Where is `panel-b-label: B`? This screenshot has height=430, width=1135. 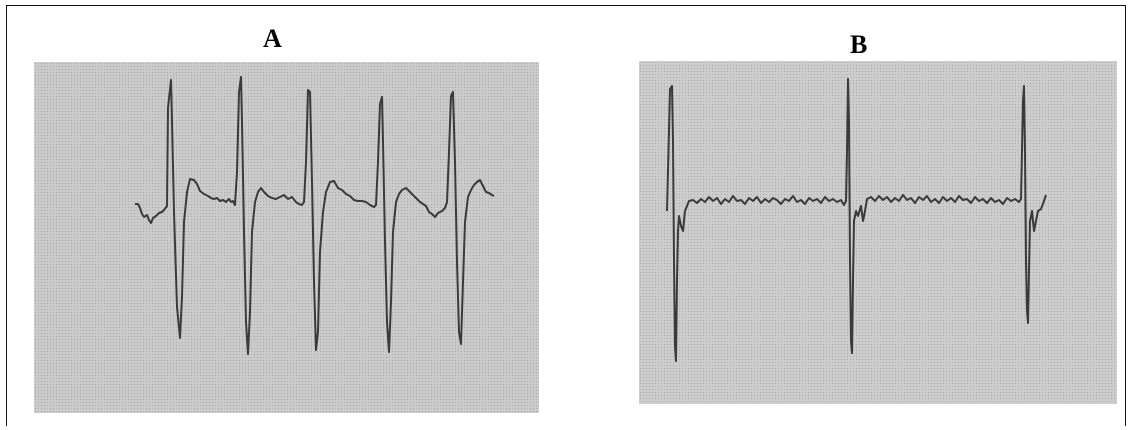
panel-b-label: B is located at coordinates (859, 44).